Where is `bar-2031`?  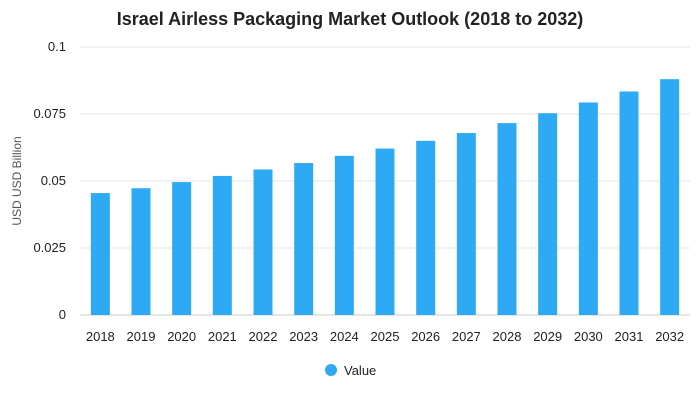
bar-2031 is located at coordinates (629, 203).